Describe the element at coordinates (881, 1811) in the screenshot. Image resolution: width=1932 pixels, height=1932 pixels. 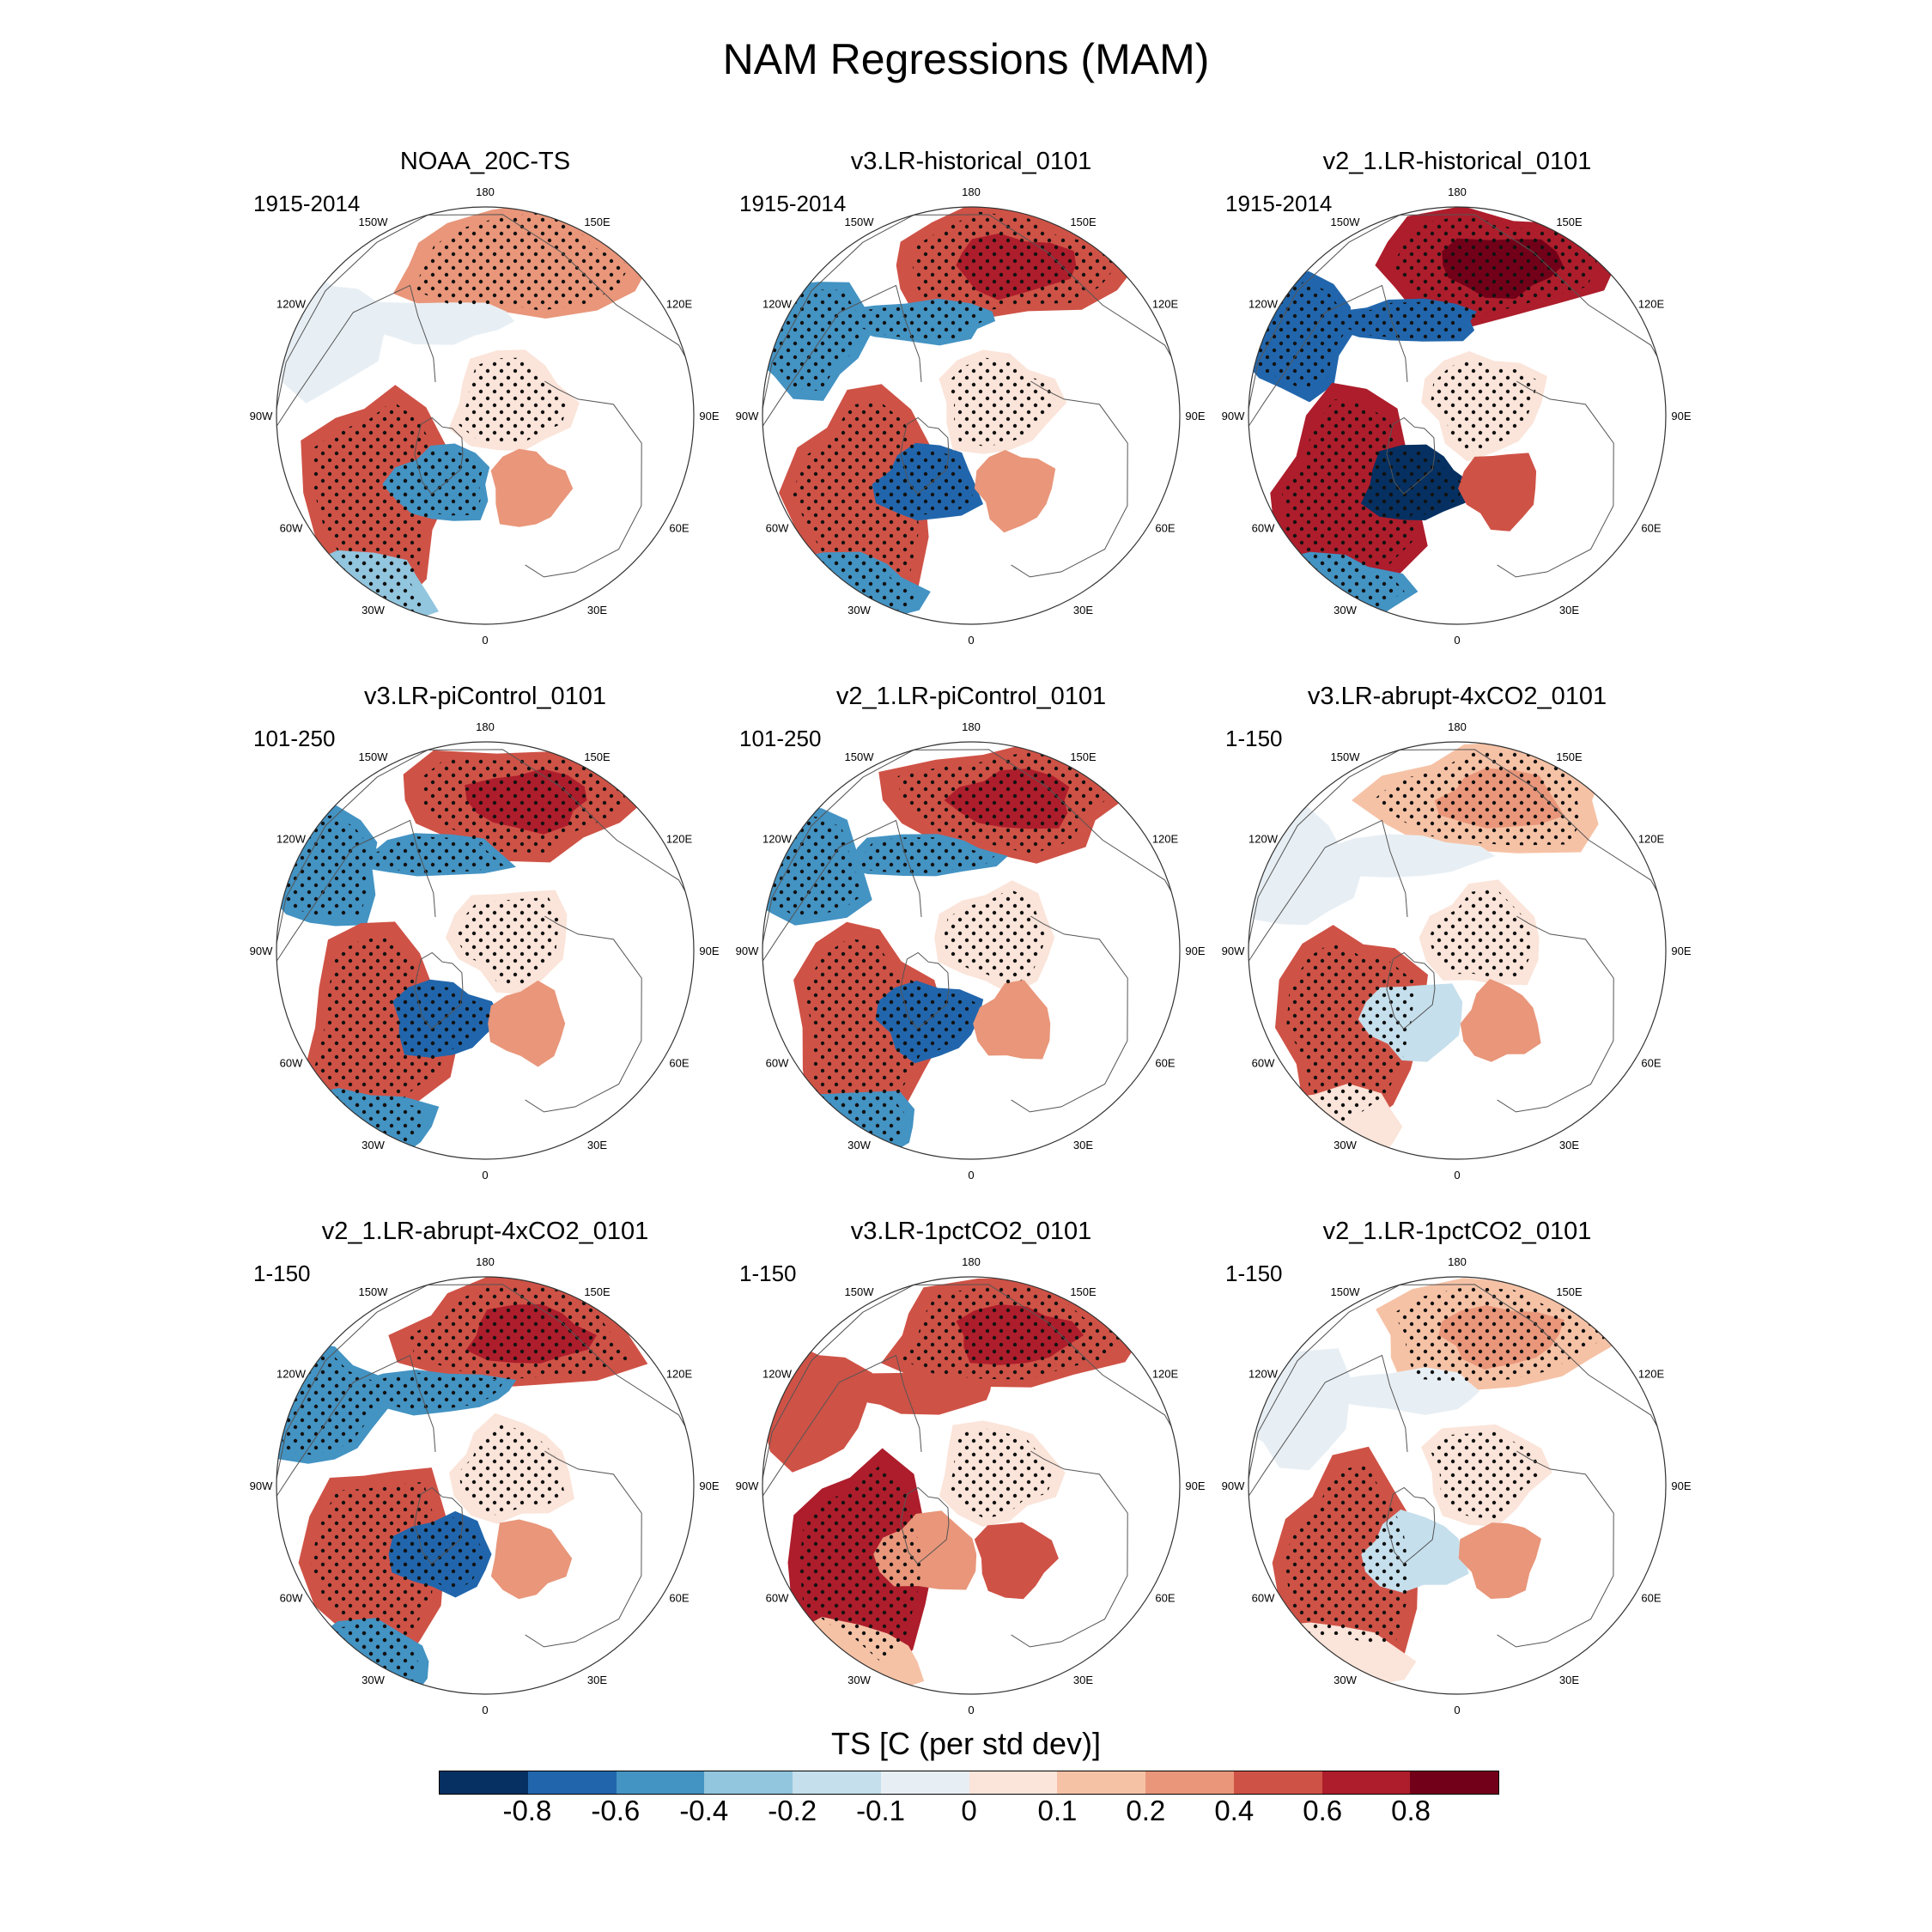
I see `colorbar-label: -0.1` at that location.